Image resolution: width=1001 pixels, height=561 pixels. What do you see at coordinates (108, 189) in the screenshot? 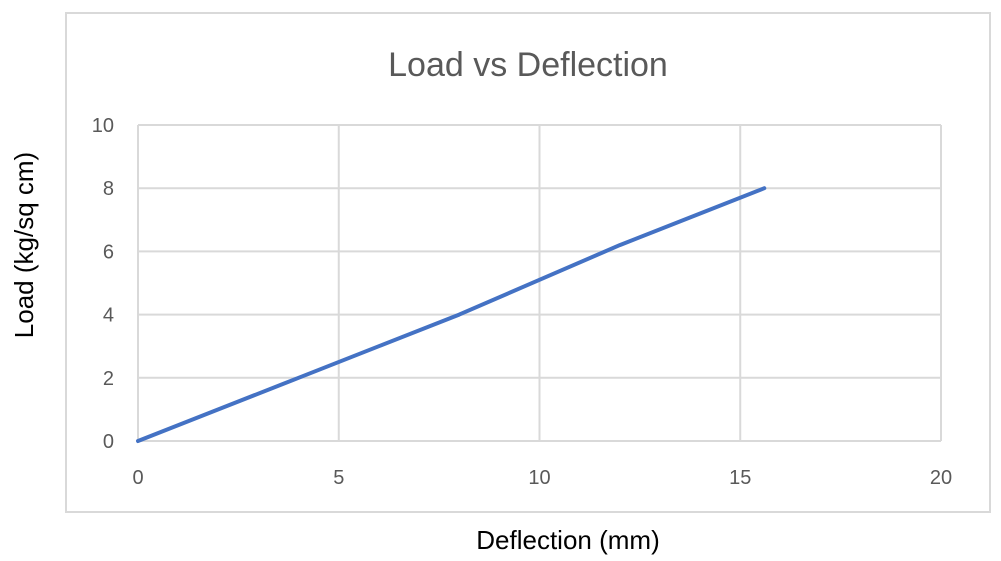
I see `y-tick-label: 8` at bounding box center [108, 189].